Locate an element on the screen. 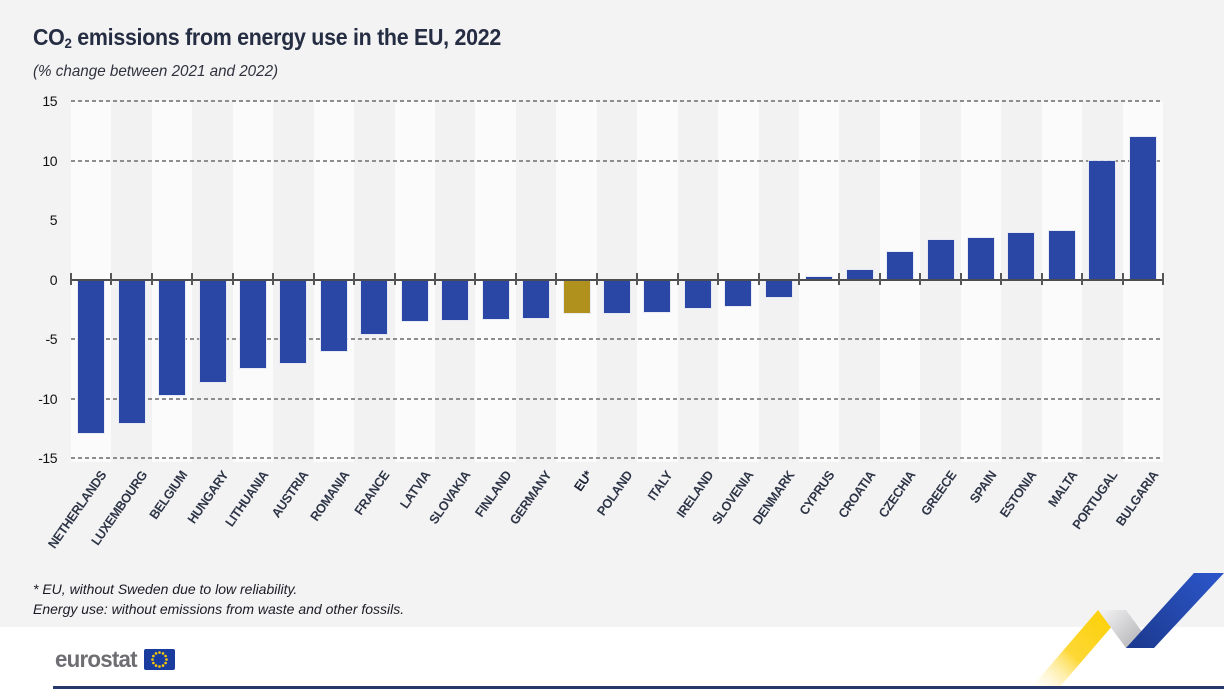 The image size is (1224, 689). bar-netherlands is located at coordinates (91, 356).